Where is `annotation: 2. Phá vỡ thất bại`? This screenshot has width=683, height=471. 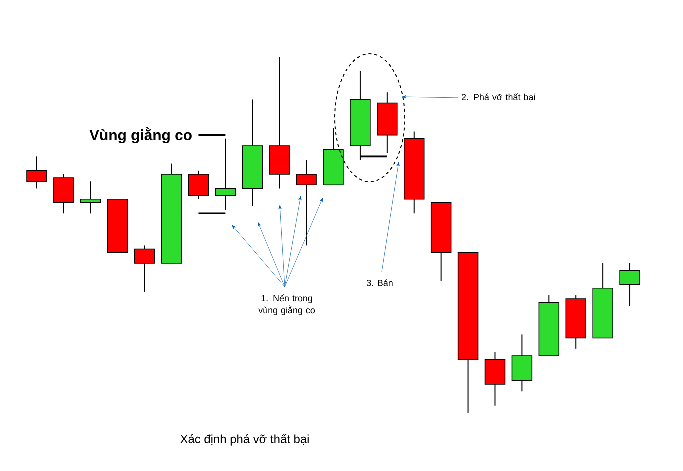
annotation: 2. Phá vỡ thất bại is located at coordinates (499, 98).